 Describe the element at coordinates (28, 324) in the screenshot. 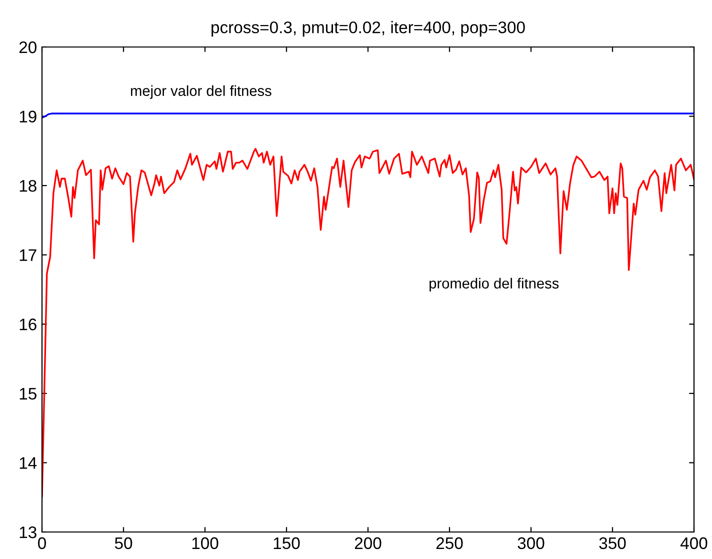

I see `y-tick-label: 16` at that location.